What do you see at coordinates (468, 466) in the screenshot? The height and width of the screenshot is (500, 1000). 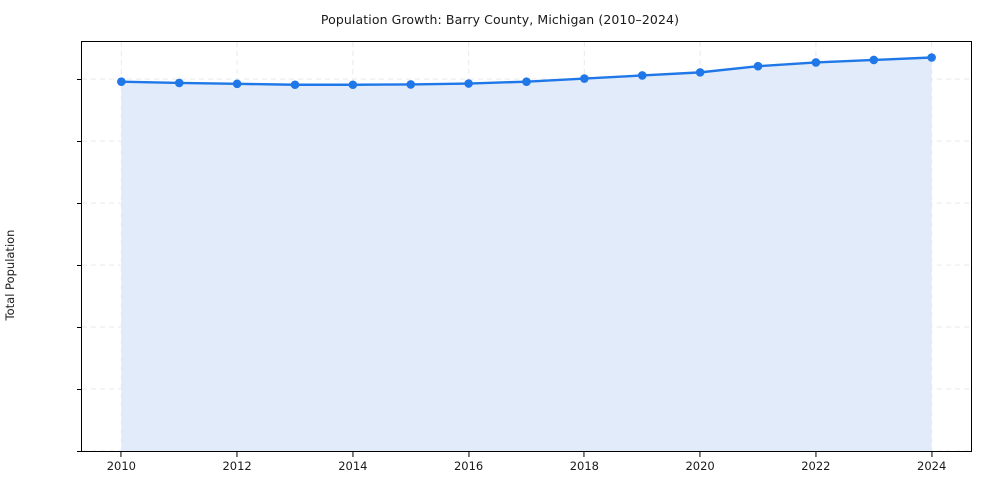 I see `x-tick-label: 2016` at bounding box center [468, 466].